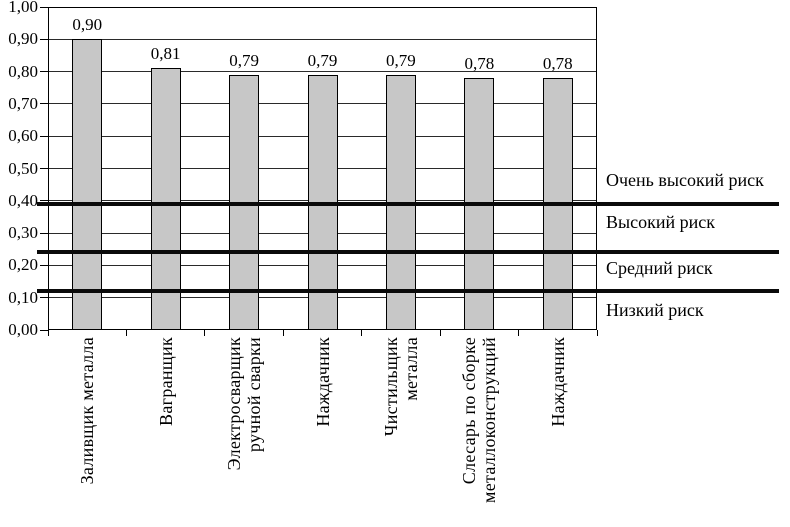 Image resolution: width=790 pixels, height=527 pixels. Describe the element at coordinates (685, 180) in the screenshot. I see `risk-zone-label: Очень высокий риск` at that location.